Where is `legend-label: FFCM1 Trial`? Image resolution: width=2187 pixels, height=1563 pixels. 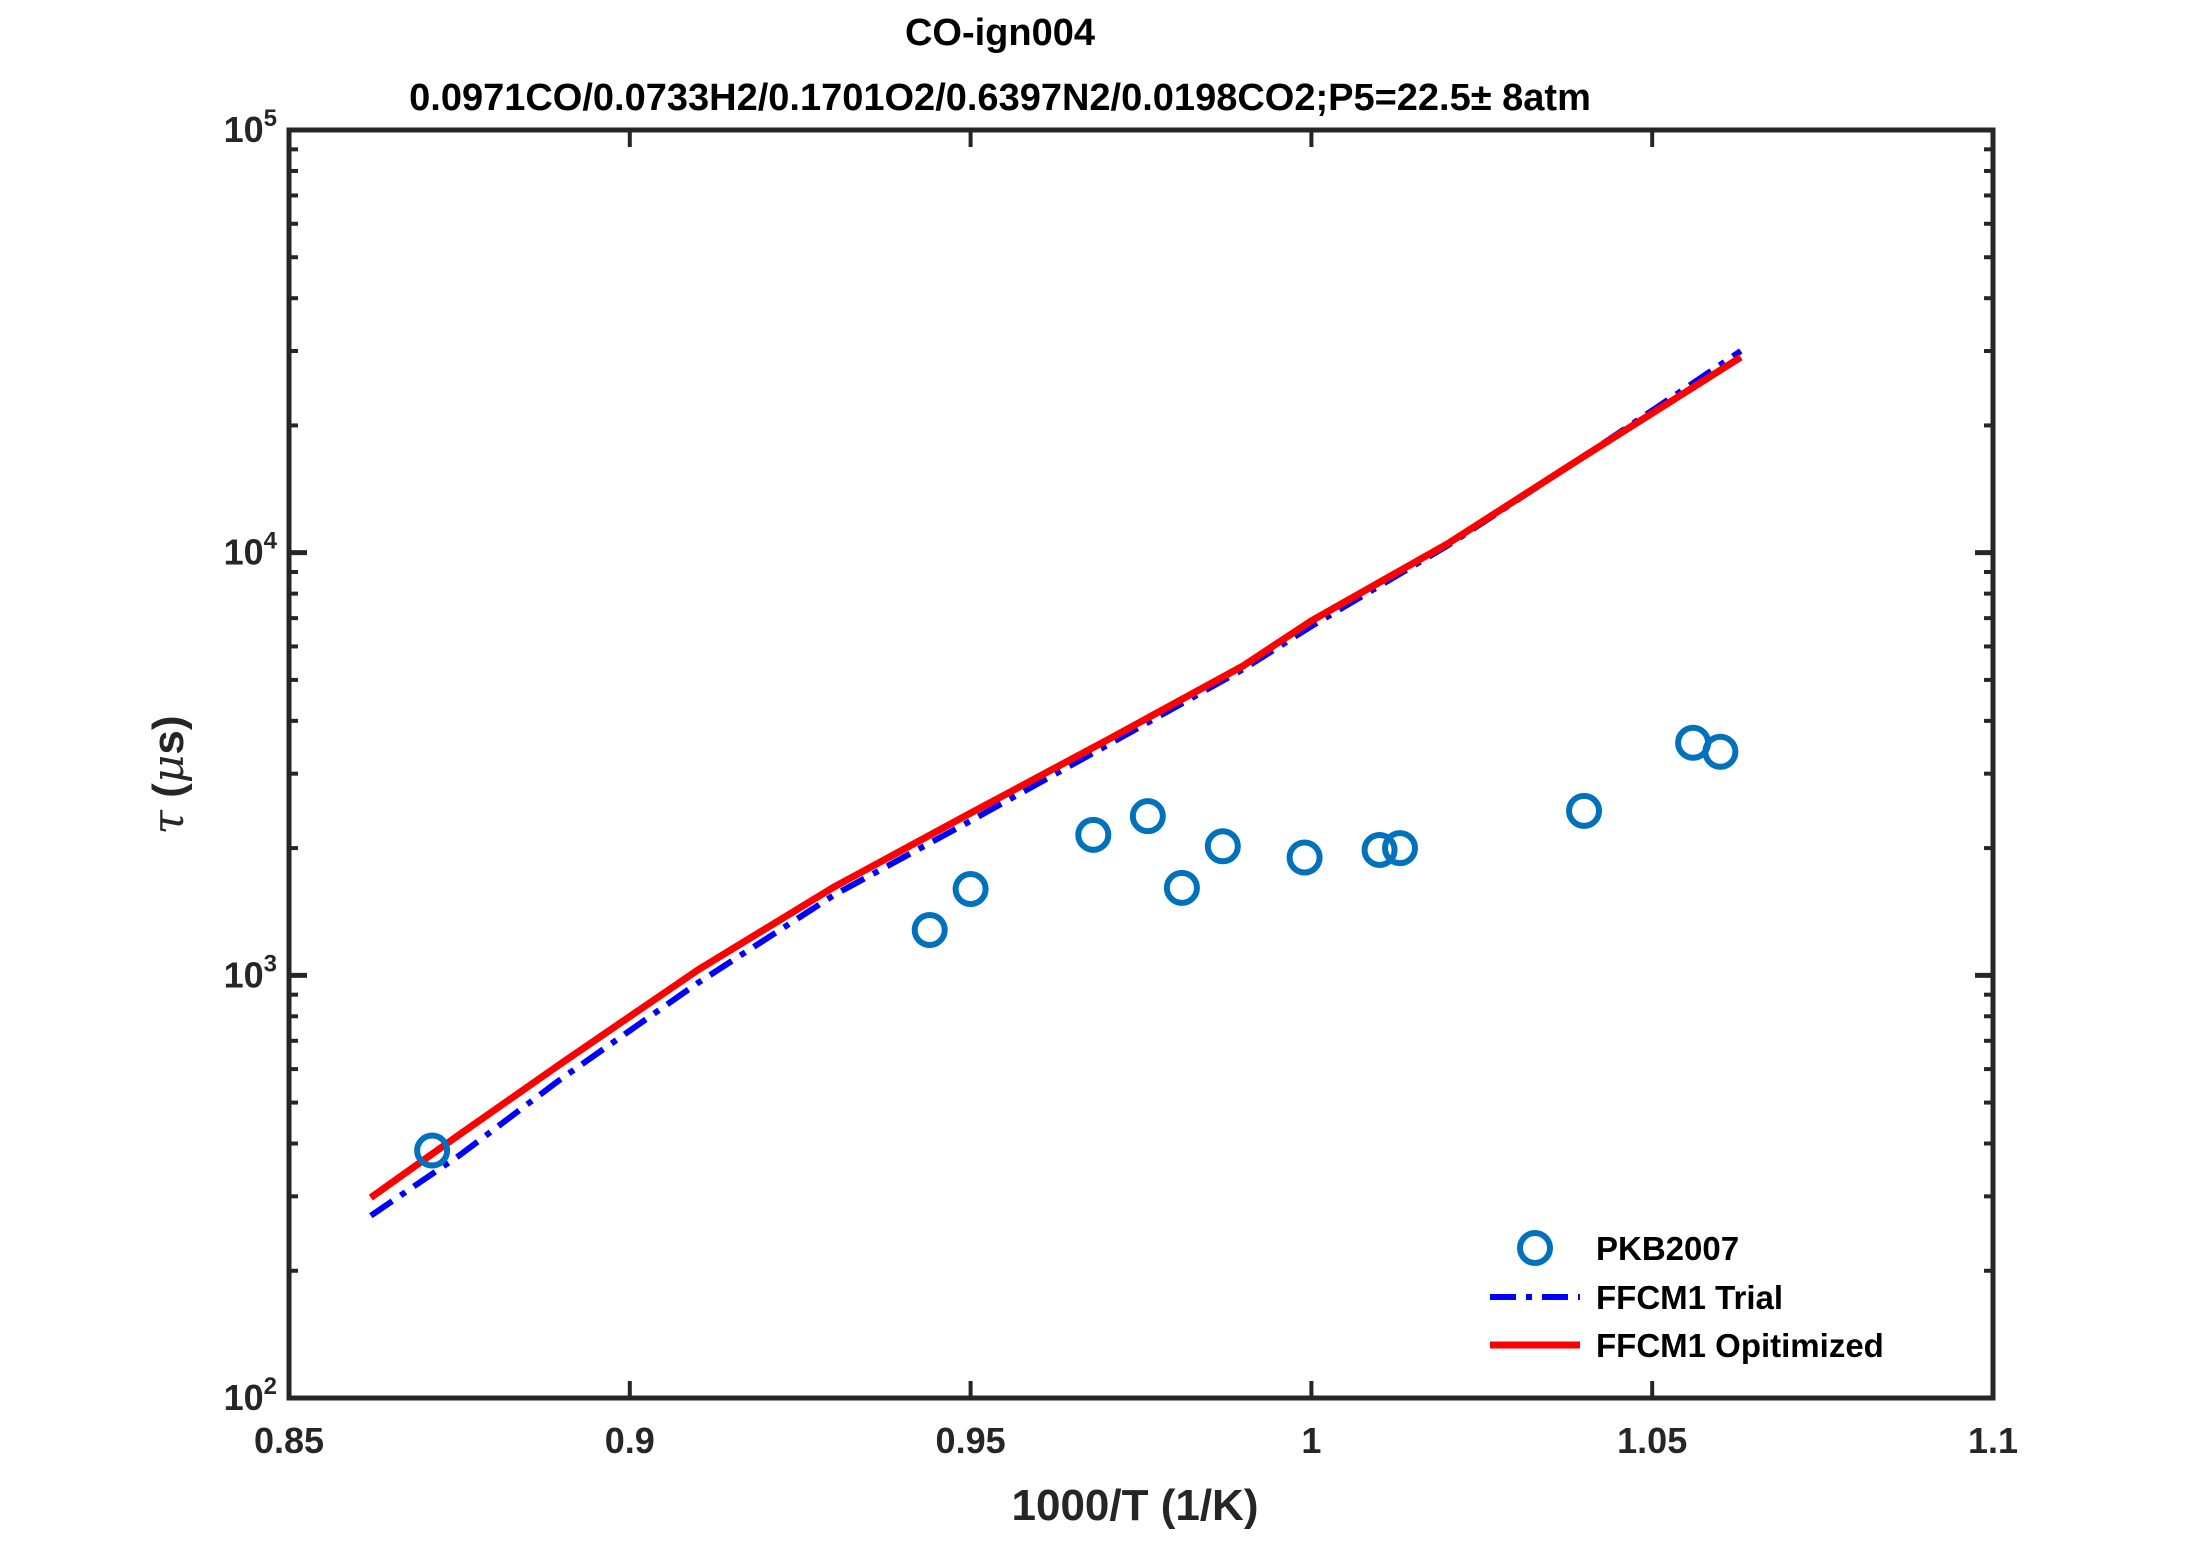
legend-label: FFCM1 Trial is located at coordinates (1689, 1297).